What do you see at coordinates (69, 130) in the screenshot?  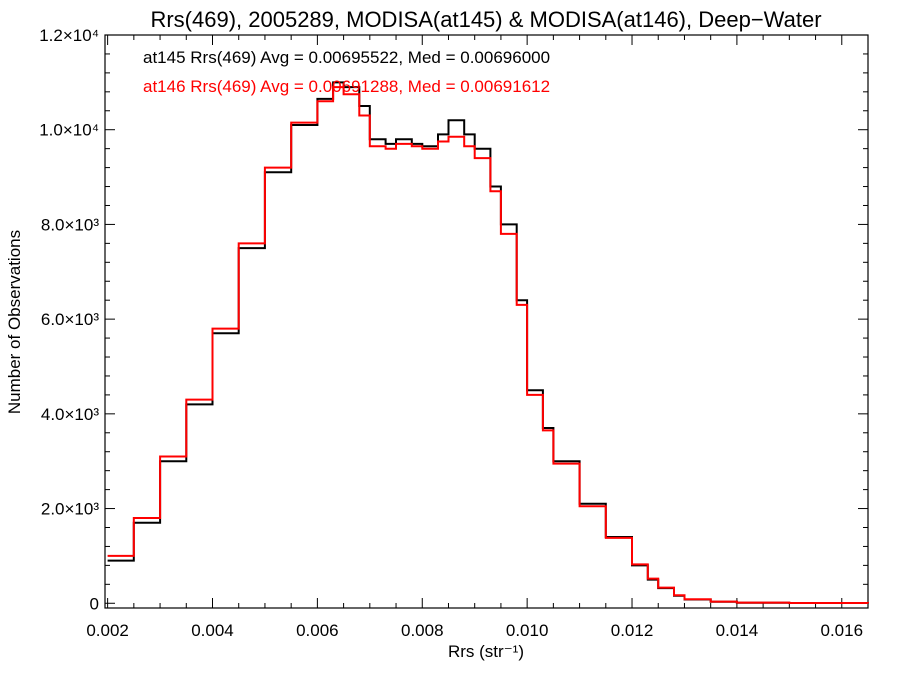 I see `y-tick-label: 1.0×10⁴` at bounding box center [69, 130].